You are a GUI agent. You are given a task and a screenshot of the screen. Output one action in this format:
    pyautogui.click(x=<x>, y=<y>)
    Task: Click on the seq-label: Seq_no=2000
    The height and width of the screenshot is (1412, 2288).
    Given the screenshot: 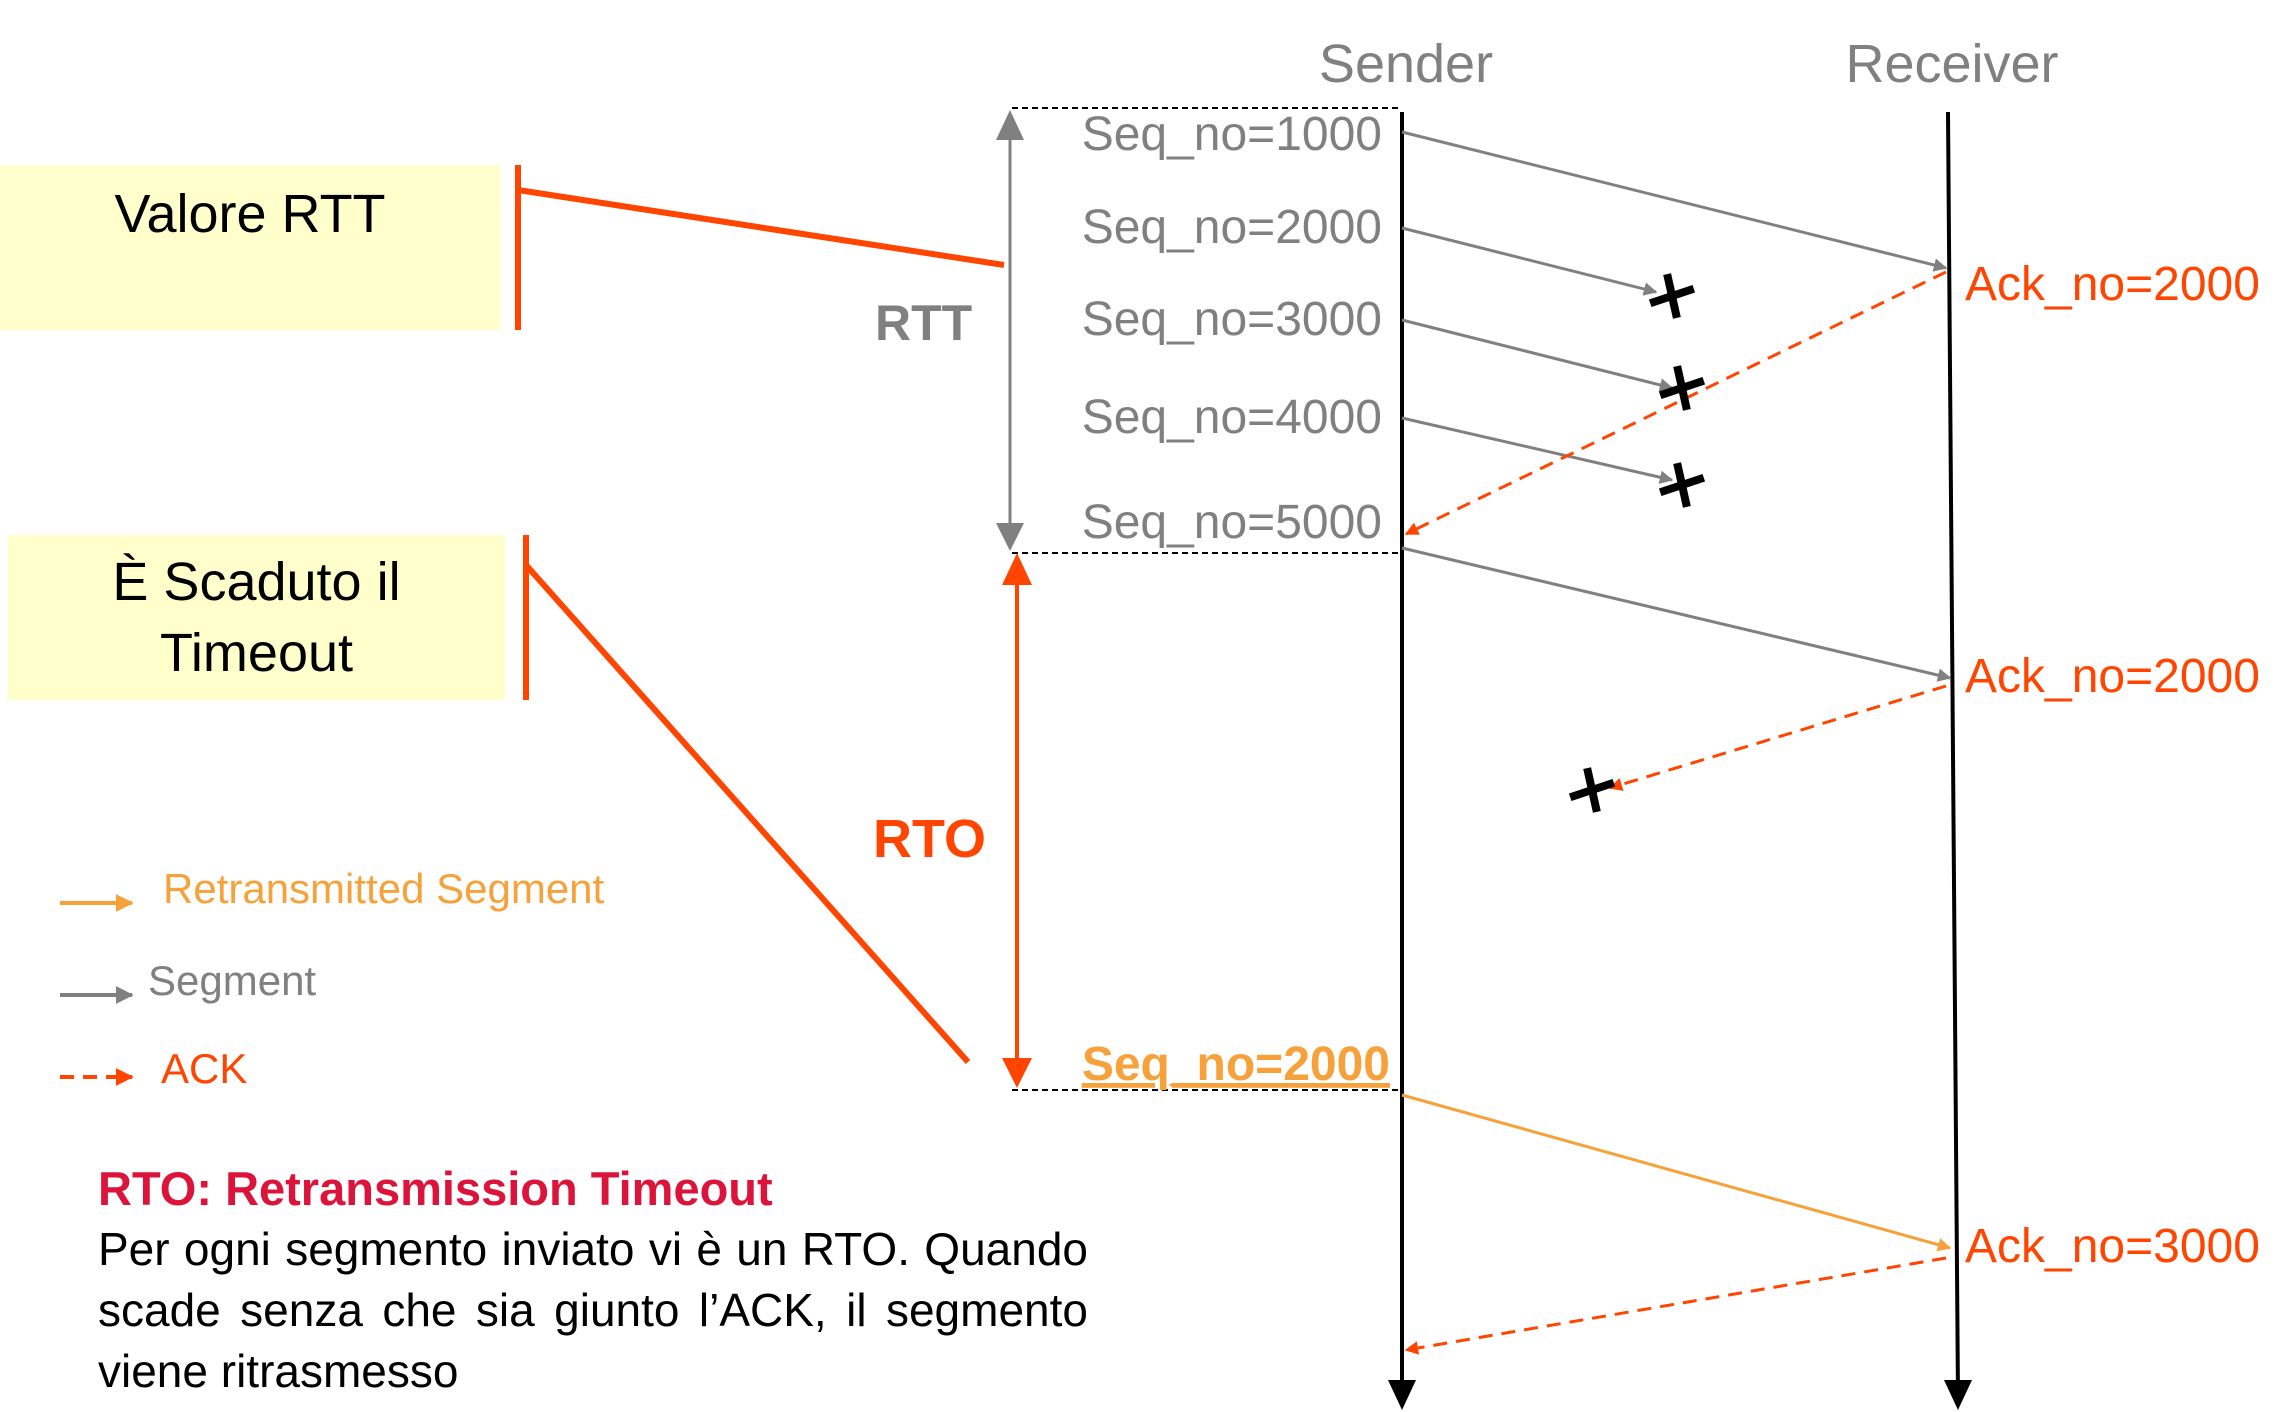 What is the action you would take?
    pyautogui.click(x=1232, y=227)
    